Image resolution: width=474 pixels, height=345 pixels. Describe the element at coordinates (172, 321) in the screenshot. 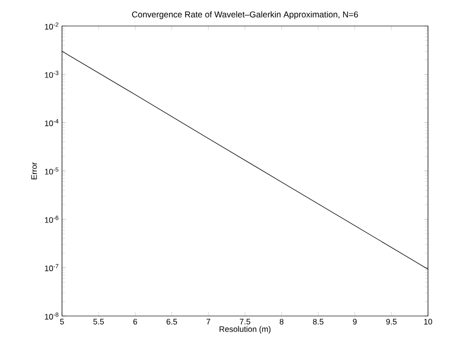

I see `x-tick-label: 6.5` at that location.